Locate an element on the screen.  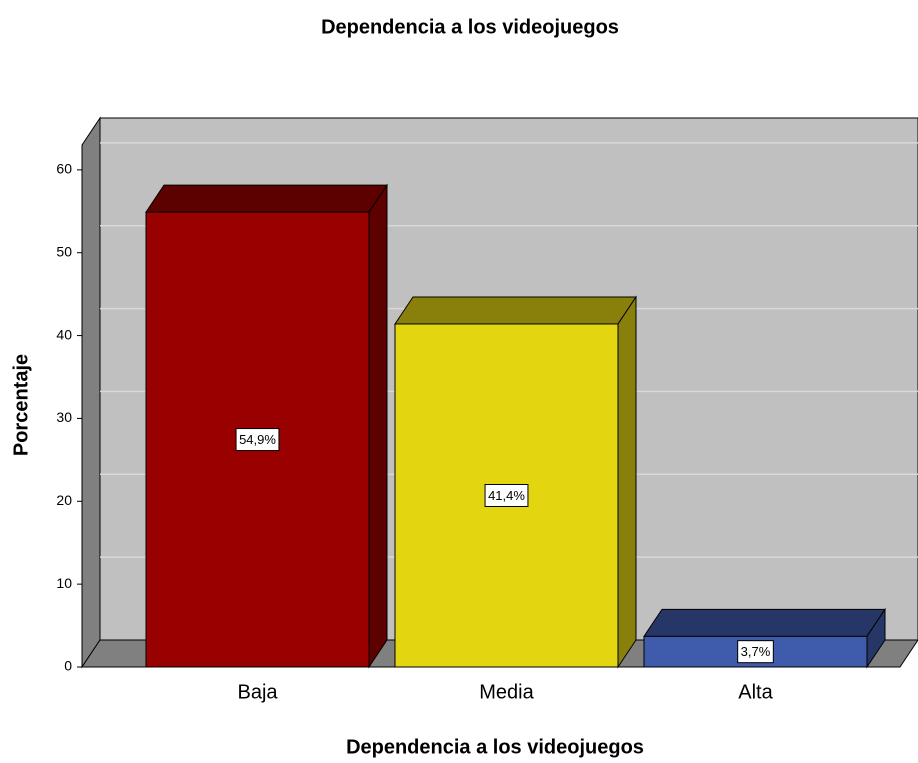
x-axis-label: Dependencia a los videojuegos is located at coordinates (495, 747).